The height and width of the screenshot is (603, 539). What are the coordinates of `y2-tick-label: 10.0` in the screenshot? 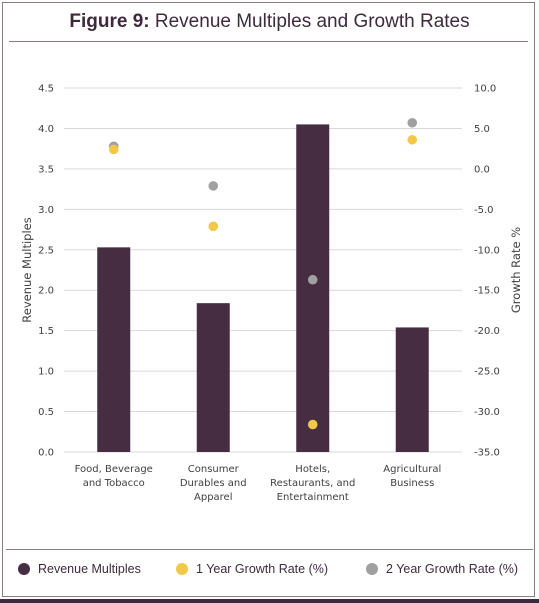 It's located at (485, 89).